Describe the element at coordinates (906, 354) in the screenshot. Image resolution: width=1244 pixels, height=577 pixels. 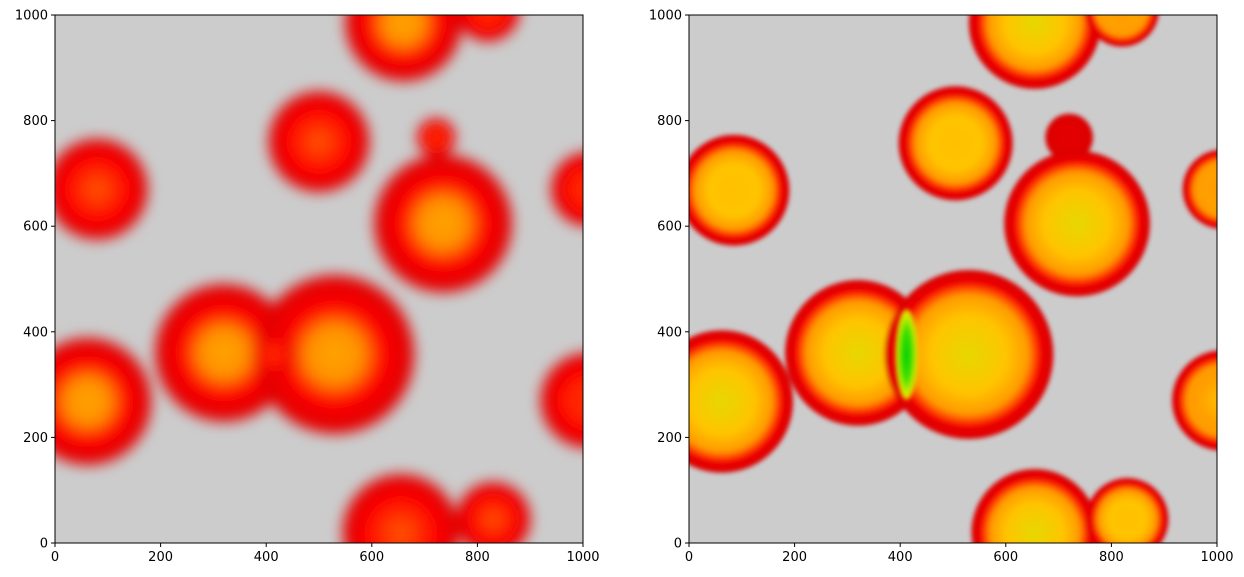
I see `overlap-hotspot` at that location.